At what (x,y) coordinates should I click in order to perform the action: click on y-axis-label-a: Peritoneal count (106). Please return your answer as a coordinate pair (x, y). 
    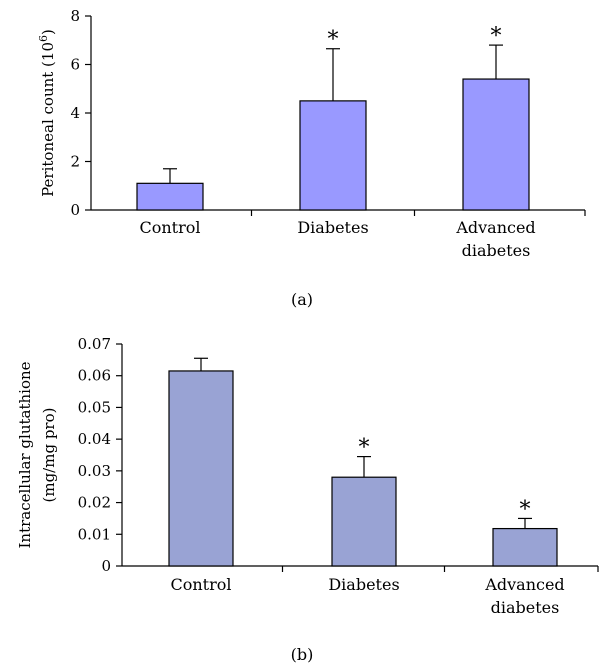
    Looking at the image, I should click on (47, 113).